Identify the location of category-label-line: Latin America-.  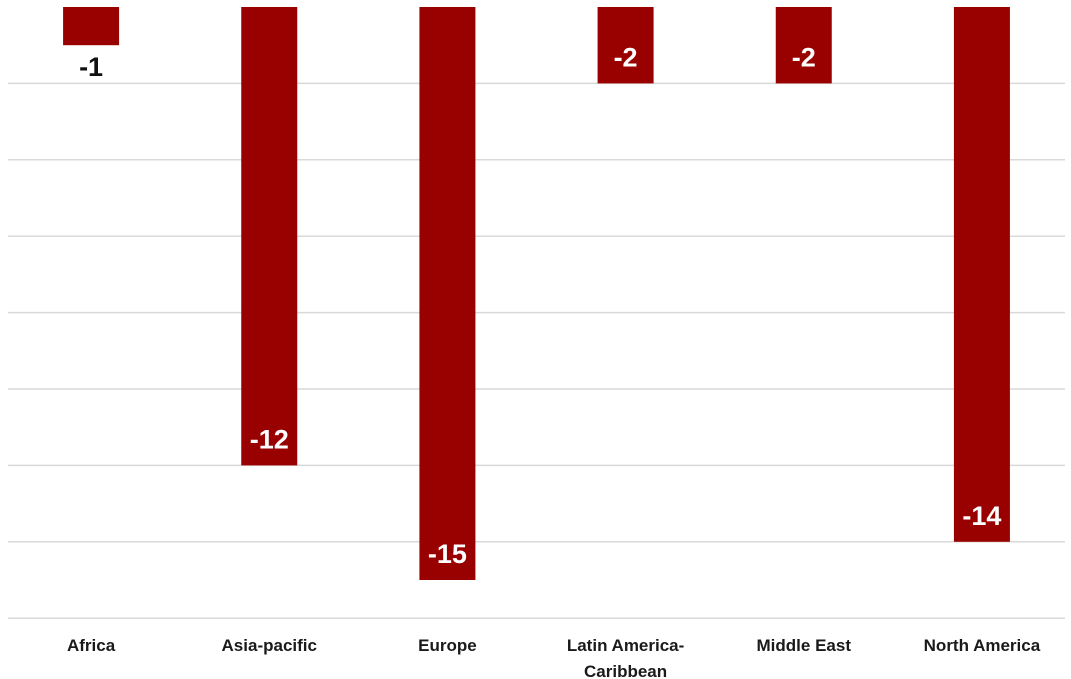
(625, 645).